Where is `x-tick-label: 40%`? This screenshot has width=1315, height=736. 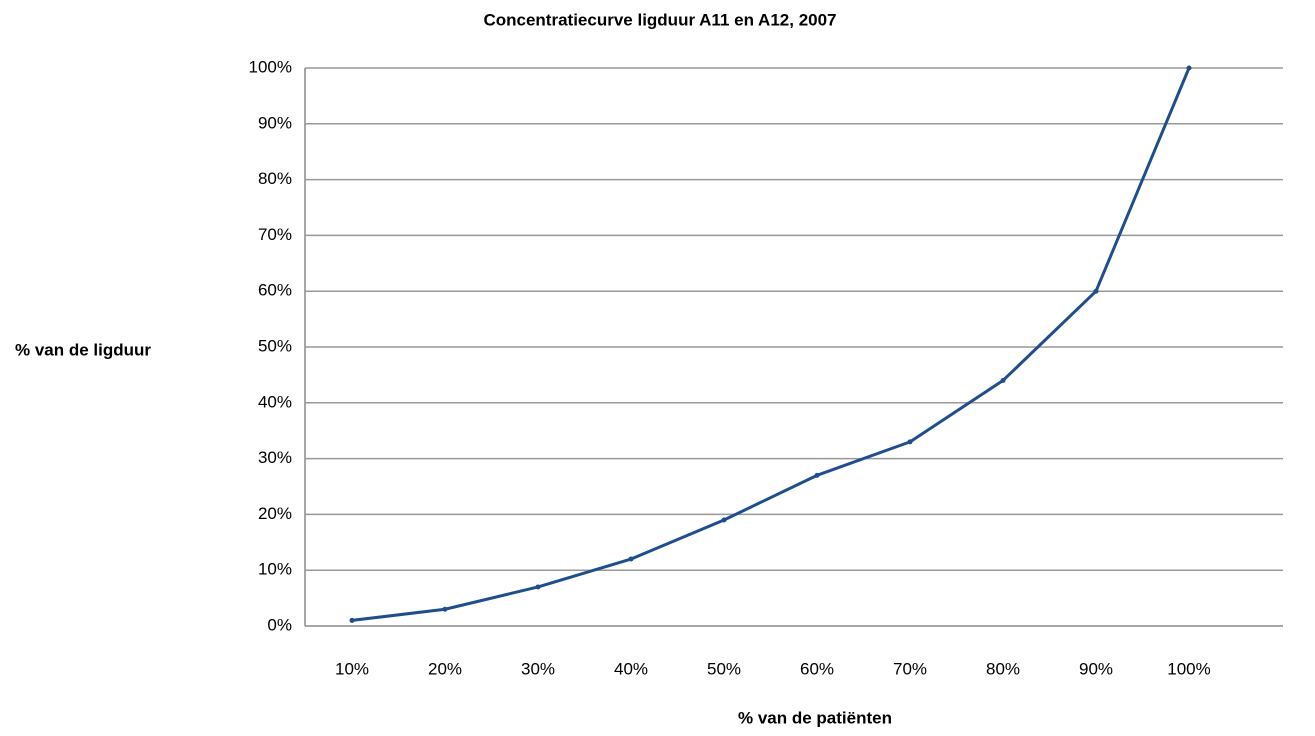
x-tick-label: 40% is located at coordinates (631, 668).